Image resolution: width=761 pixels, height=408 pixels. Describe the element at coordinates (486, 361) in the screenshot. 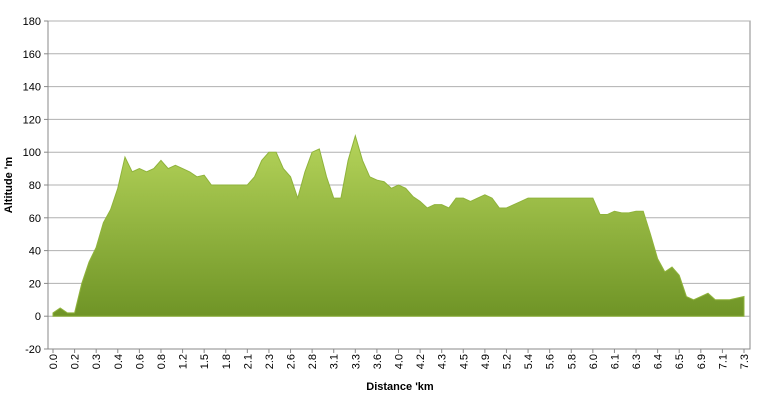

I see `x-tick-label: 4.9` at that location.